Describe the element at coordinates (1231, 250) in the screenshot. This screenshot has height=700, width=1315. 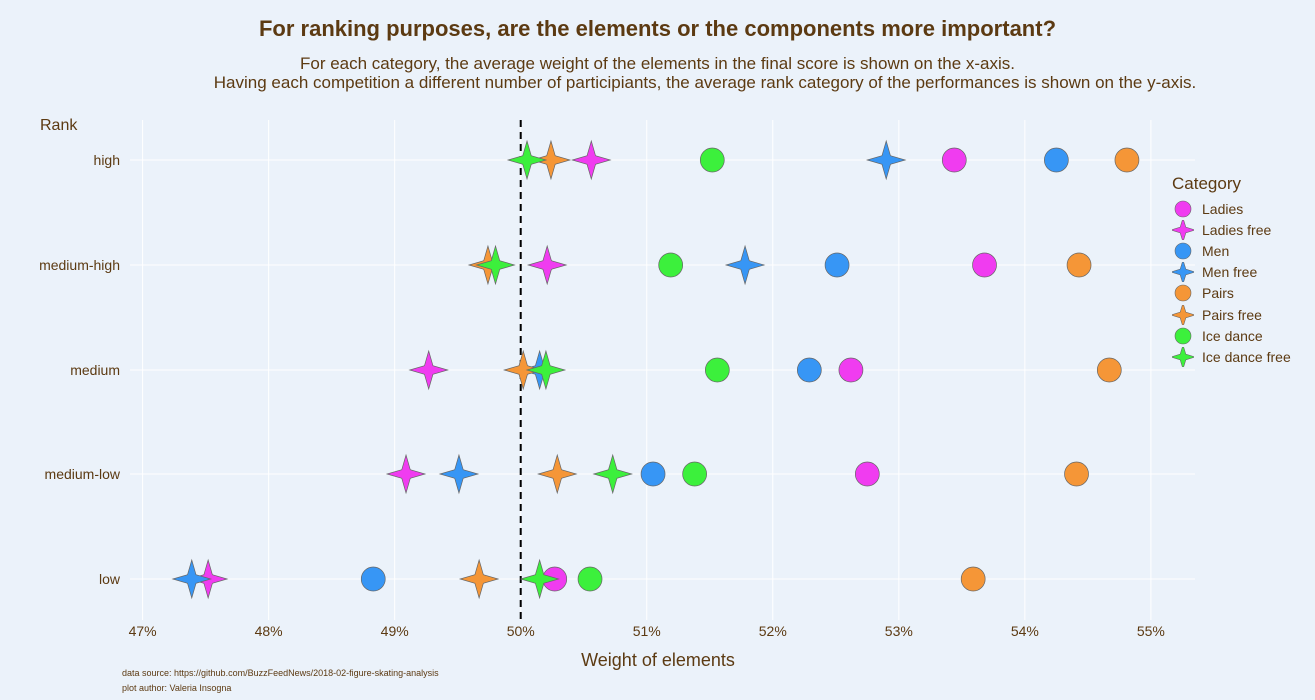
I see `legend-item-men: Men` at that location.